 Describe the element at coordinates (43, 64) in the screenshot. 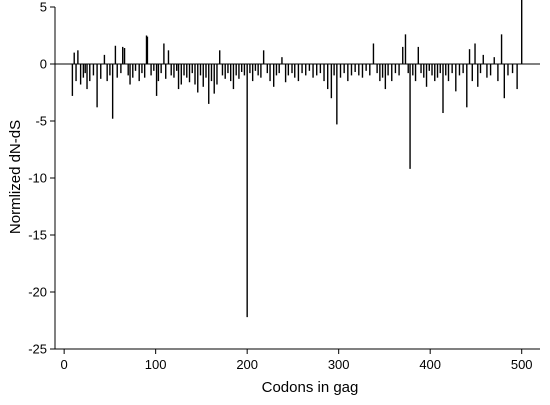

I see `y-tick-label: 0` at that location.